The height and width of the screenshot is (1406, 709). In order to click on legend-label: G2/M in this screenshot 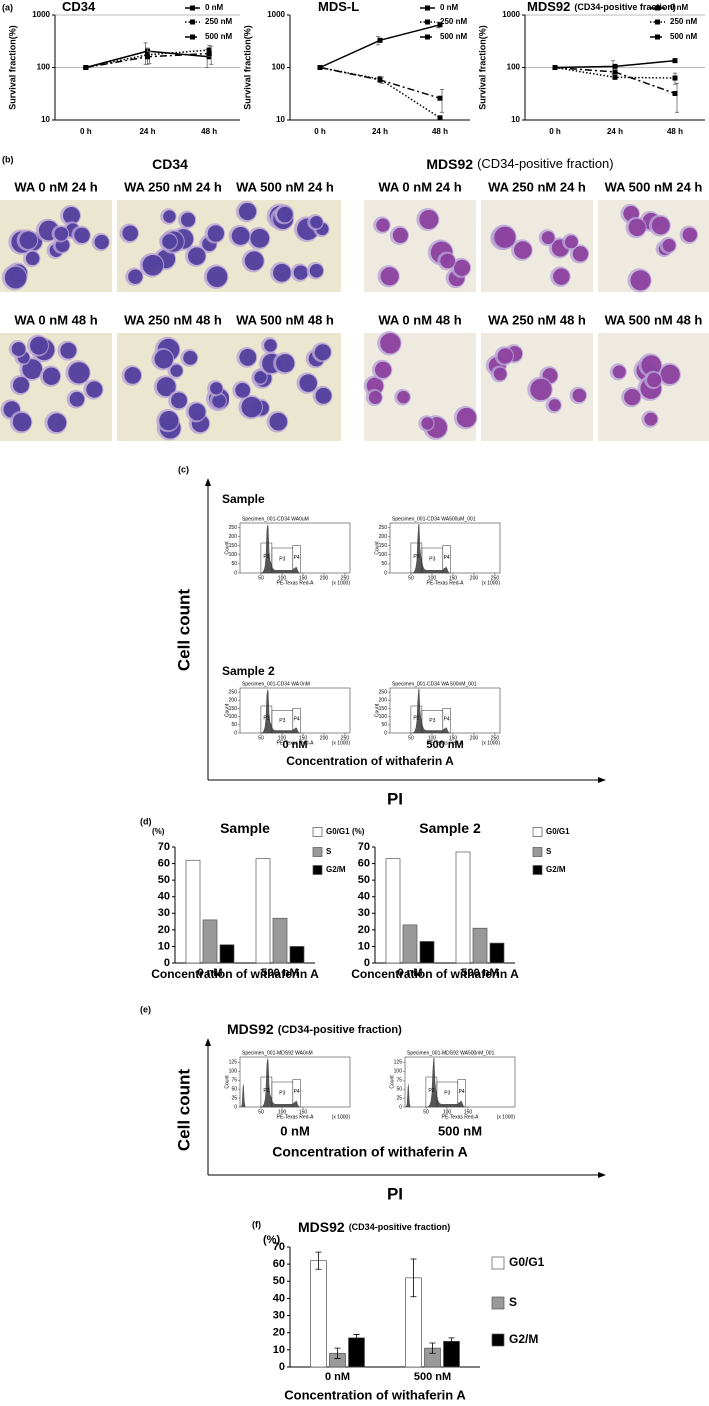, I will do `click(556, 869)`.